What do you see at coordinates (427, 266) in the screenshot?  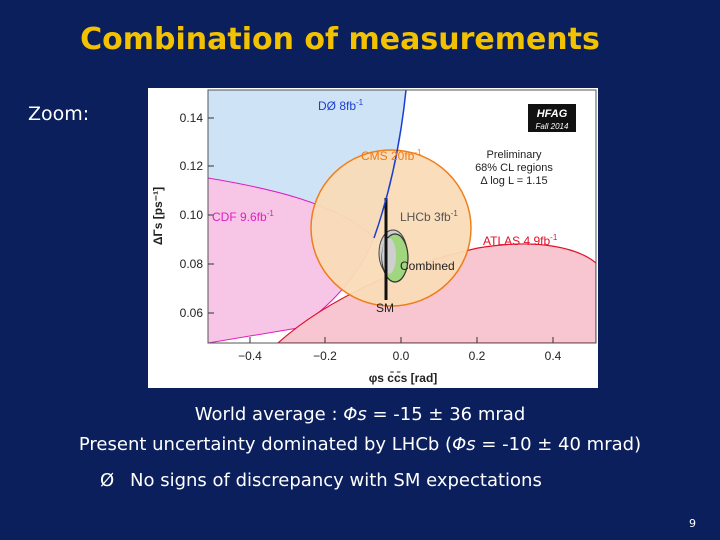 I see `combined-label: Combined` at bounding box center [427, 266].